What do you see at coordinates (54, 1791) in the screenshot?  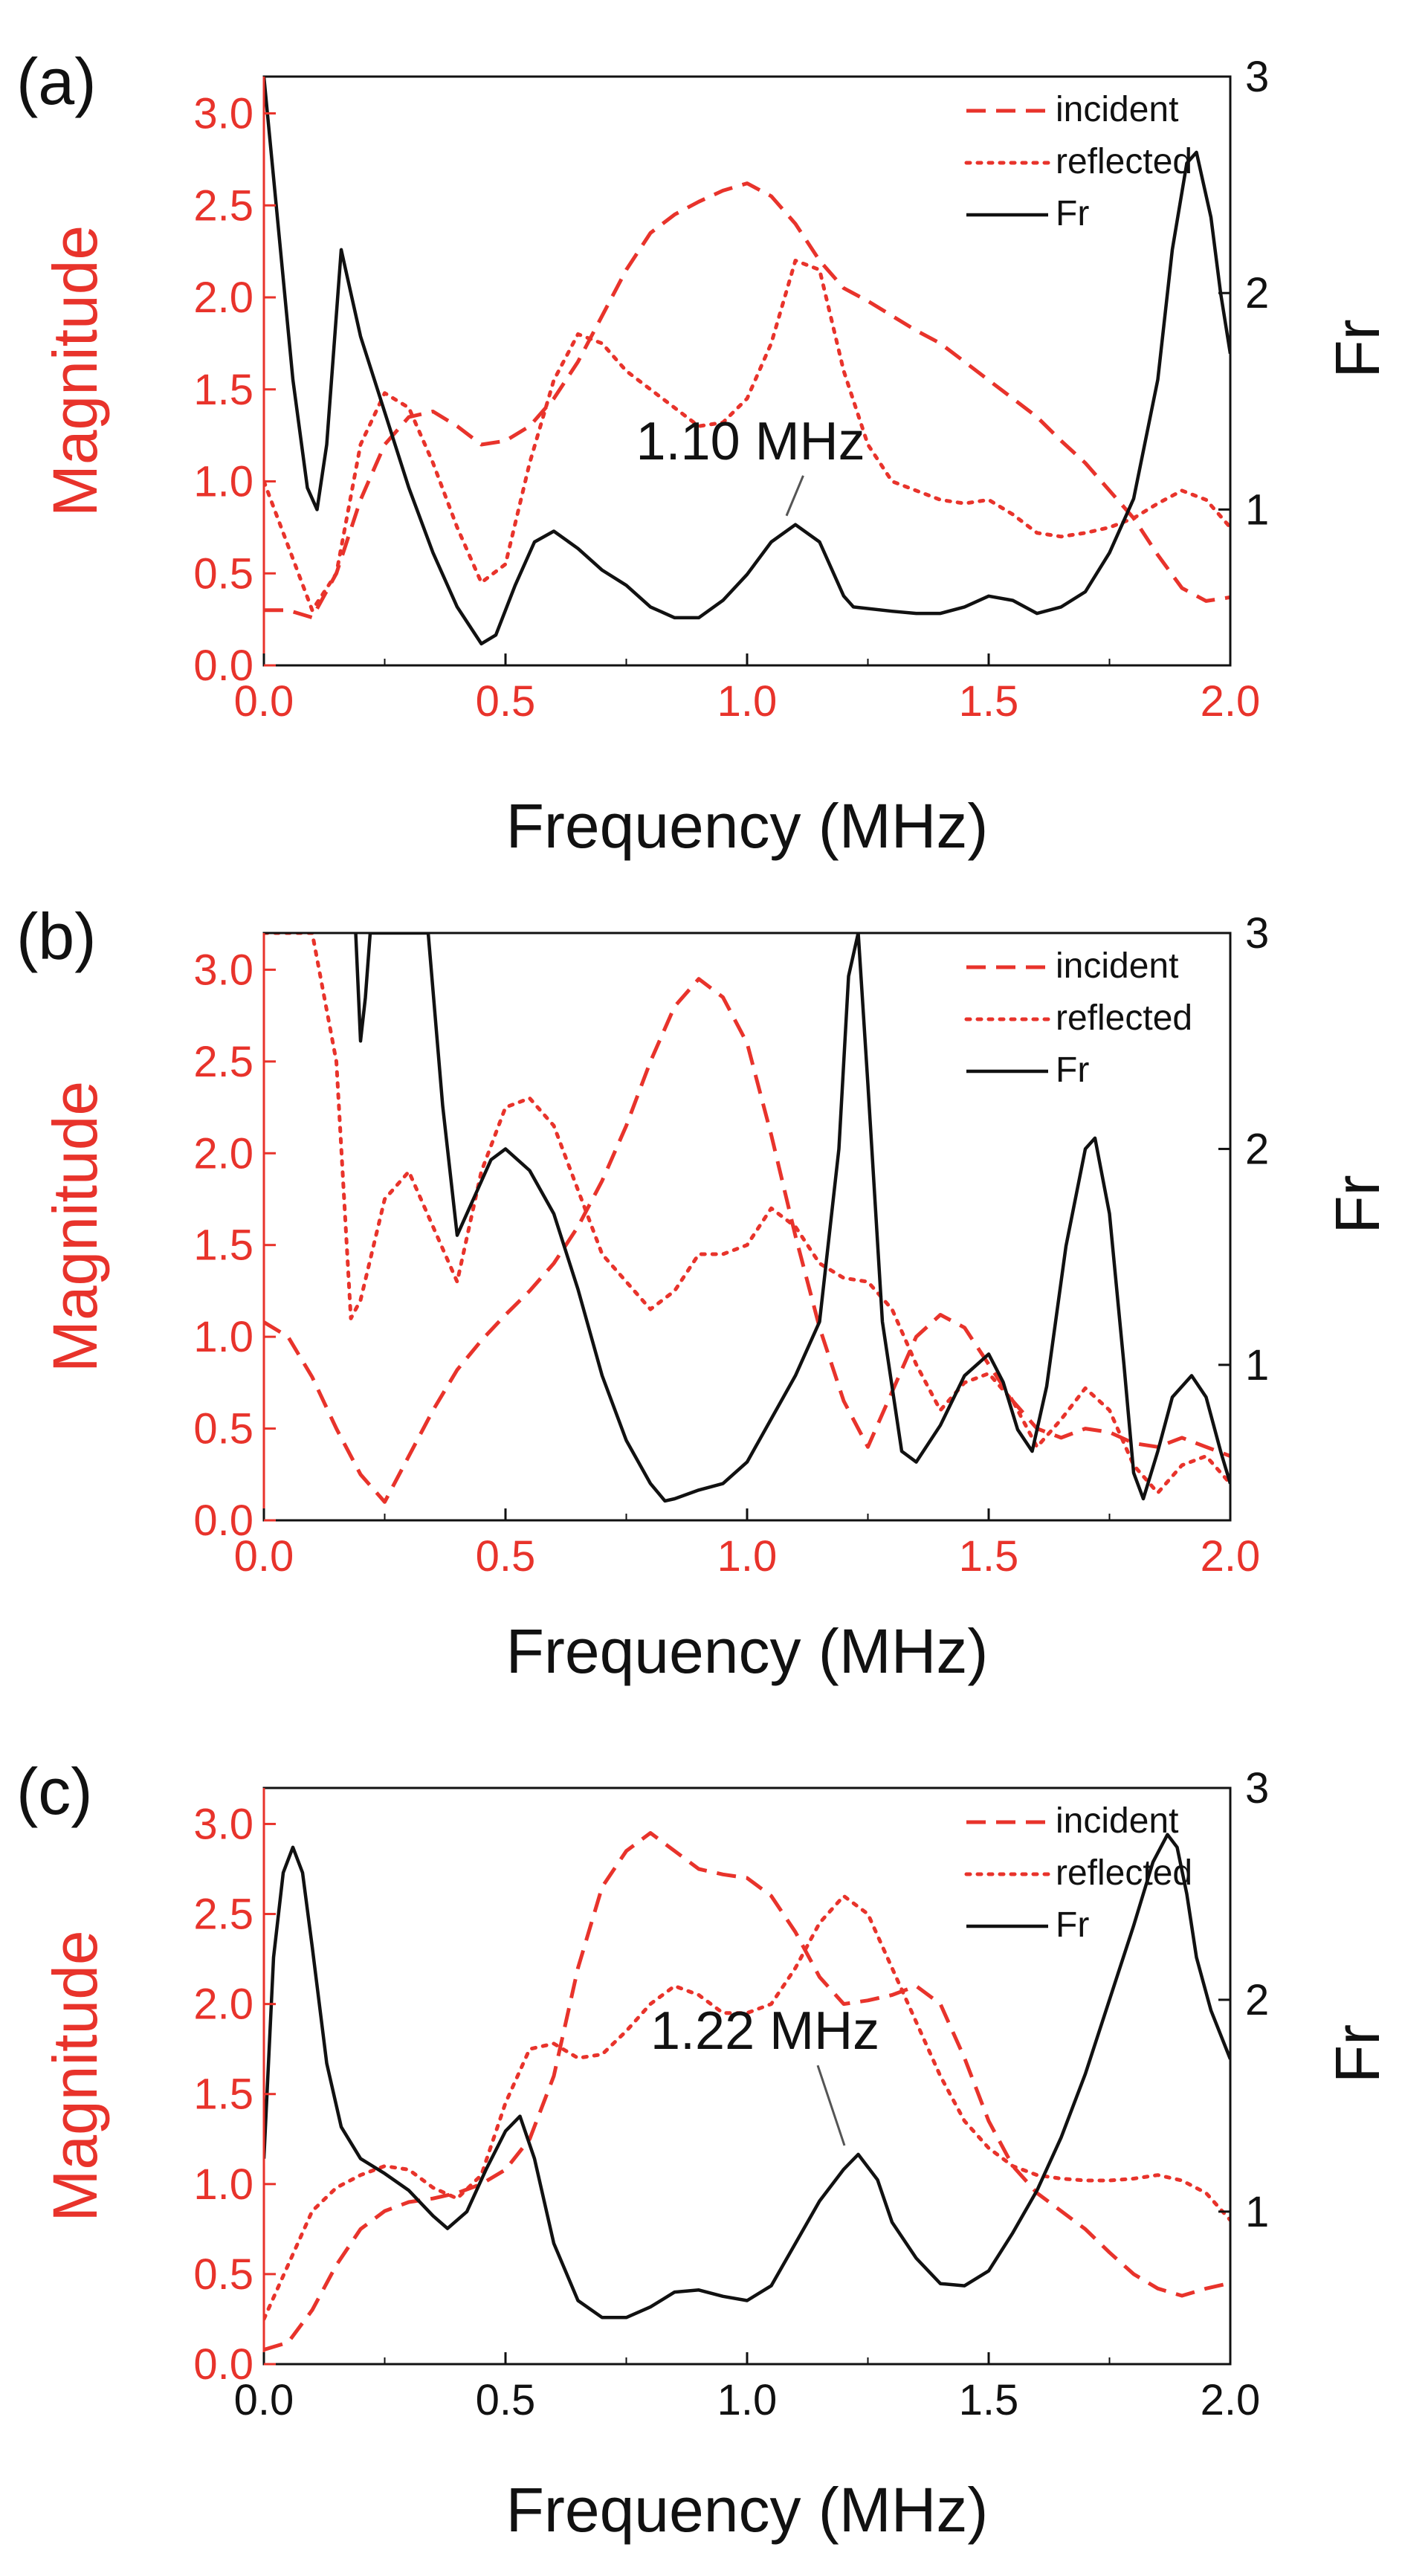 I see `panel-label: (c)` at bounding box center [54, 1791].